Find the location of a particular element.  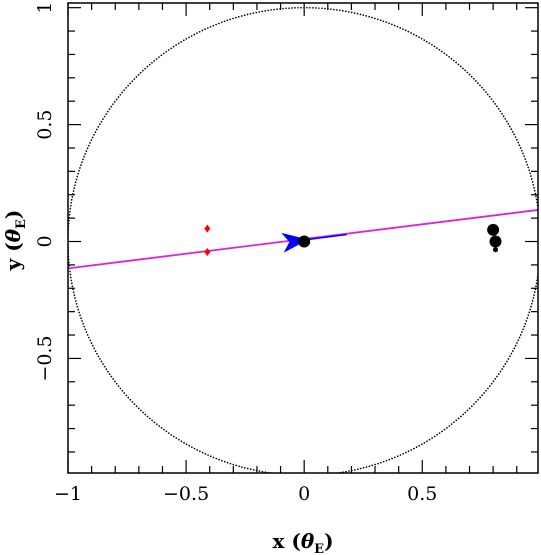

y-tick-label: 0 is located at coordinates (45, 241).